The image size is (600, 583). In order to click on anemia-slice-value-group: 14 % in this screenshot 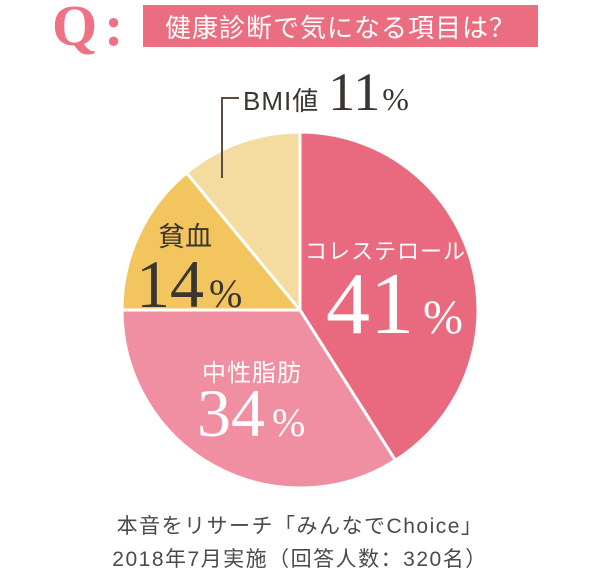, I will do `click(189, 284)`.